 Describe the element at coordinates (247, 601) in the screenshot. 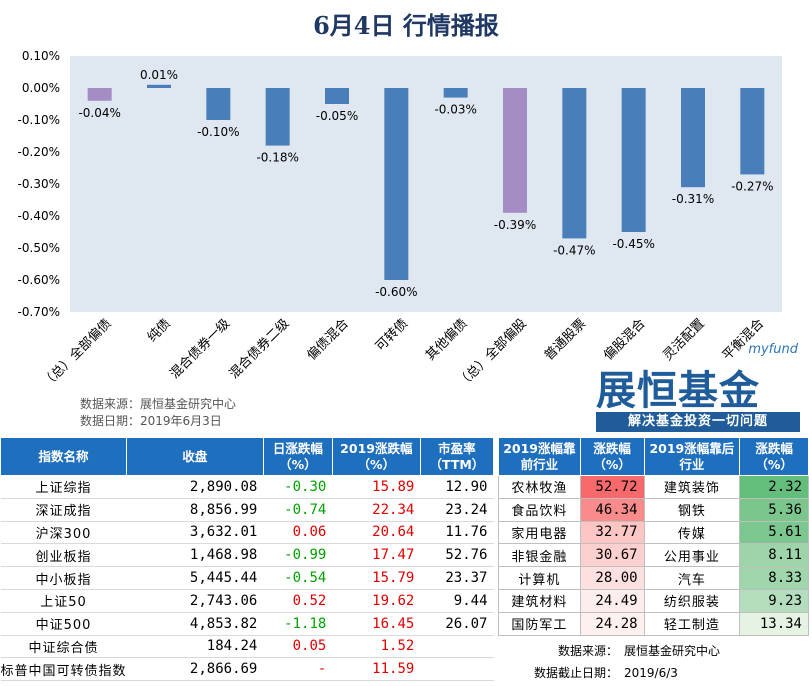

I see `table-row: 上证50 2,743.06 0.52 19.62 9.44` at that location.